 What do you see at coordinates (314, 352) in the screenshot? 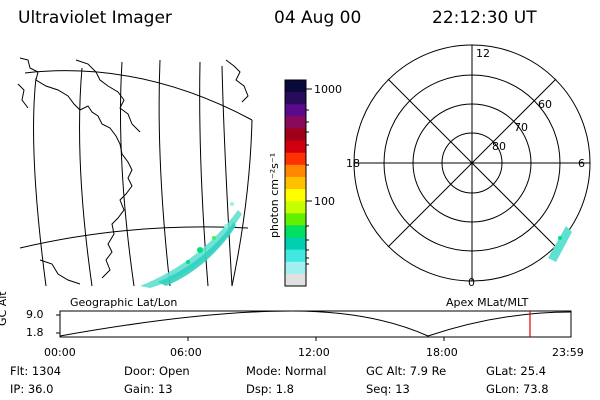
I see `timeline-xtick-1200: 12:00` at bounding box center [314, 352].